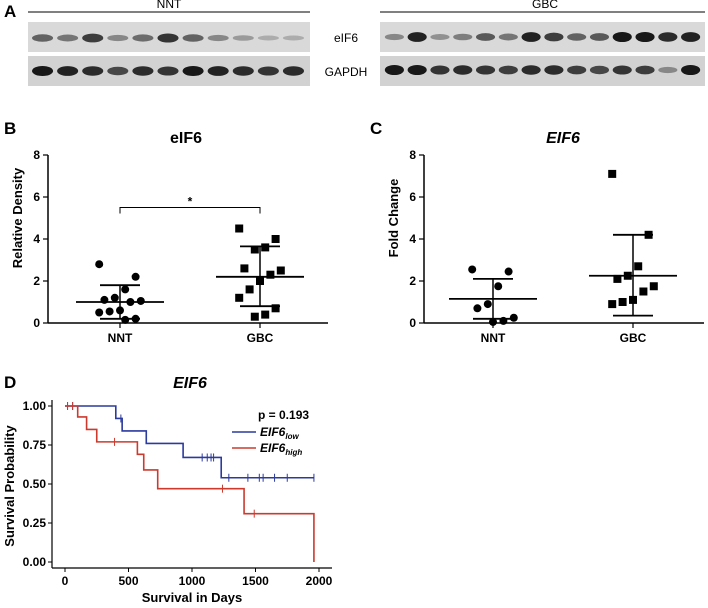 Image resolution: width=708 pixels, height=608 pixels. What do you see at coordinates (545, 5) in the screenshot?
I see `group-label-gbc: GBC` at bounding box center [545, 5].